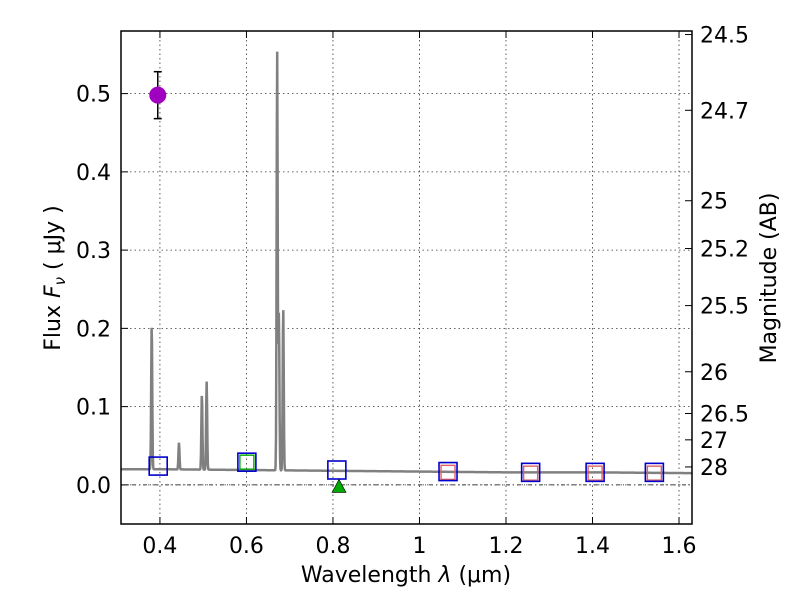  What do you see at coordinates (724, 415) in the screenshot?
I see `magnitude-tick-label: 26.5` at bounding box center [724, 415].